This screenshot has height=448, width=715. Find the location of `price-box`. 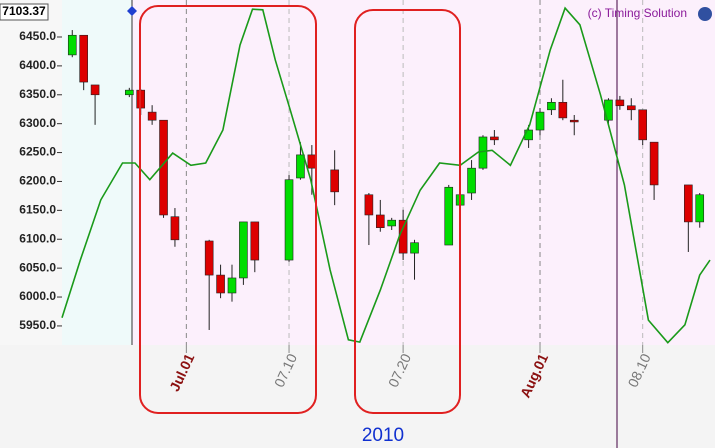

price-box is located at coordinates (24, 12).